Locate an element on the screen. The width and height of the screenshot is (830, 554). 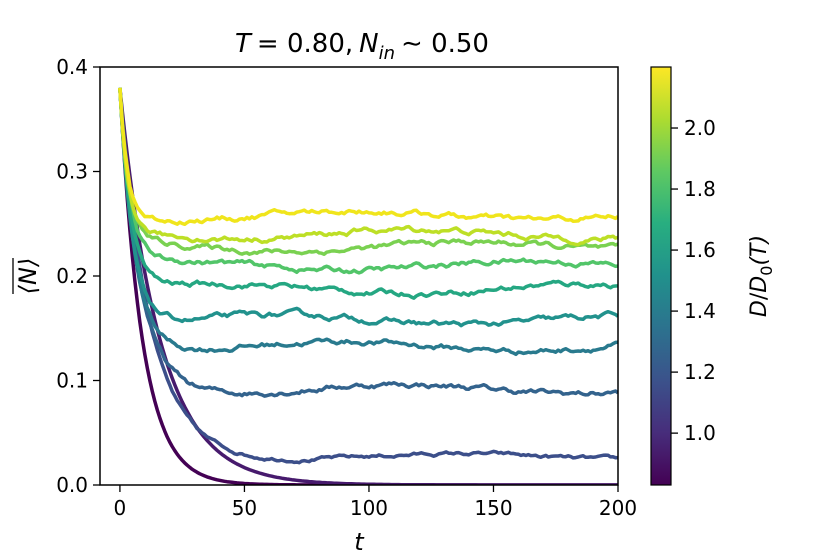
y-tick-label: 0.2 is located at coordinates (72, 276).